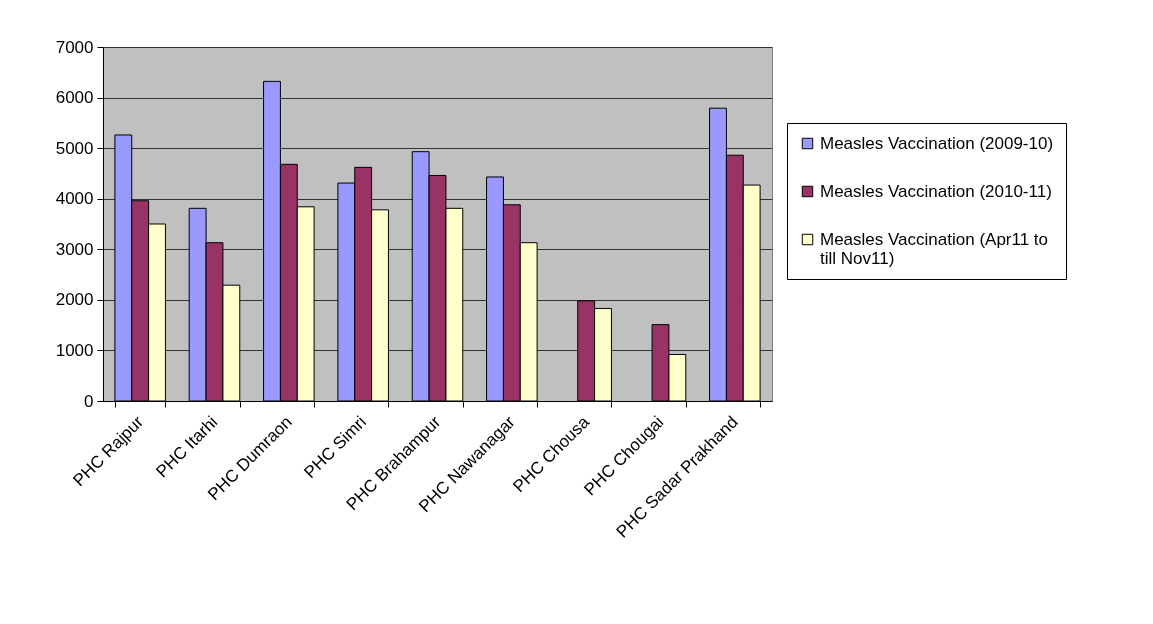  I want to click on y-tick-label: 3000, so click(74, 249).